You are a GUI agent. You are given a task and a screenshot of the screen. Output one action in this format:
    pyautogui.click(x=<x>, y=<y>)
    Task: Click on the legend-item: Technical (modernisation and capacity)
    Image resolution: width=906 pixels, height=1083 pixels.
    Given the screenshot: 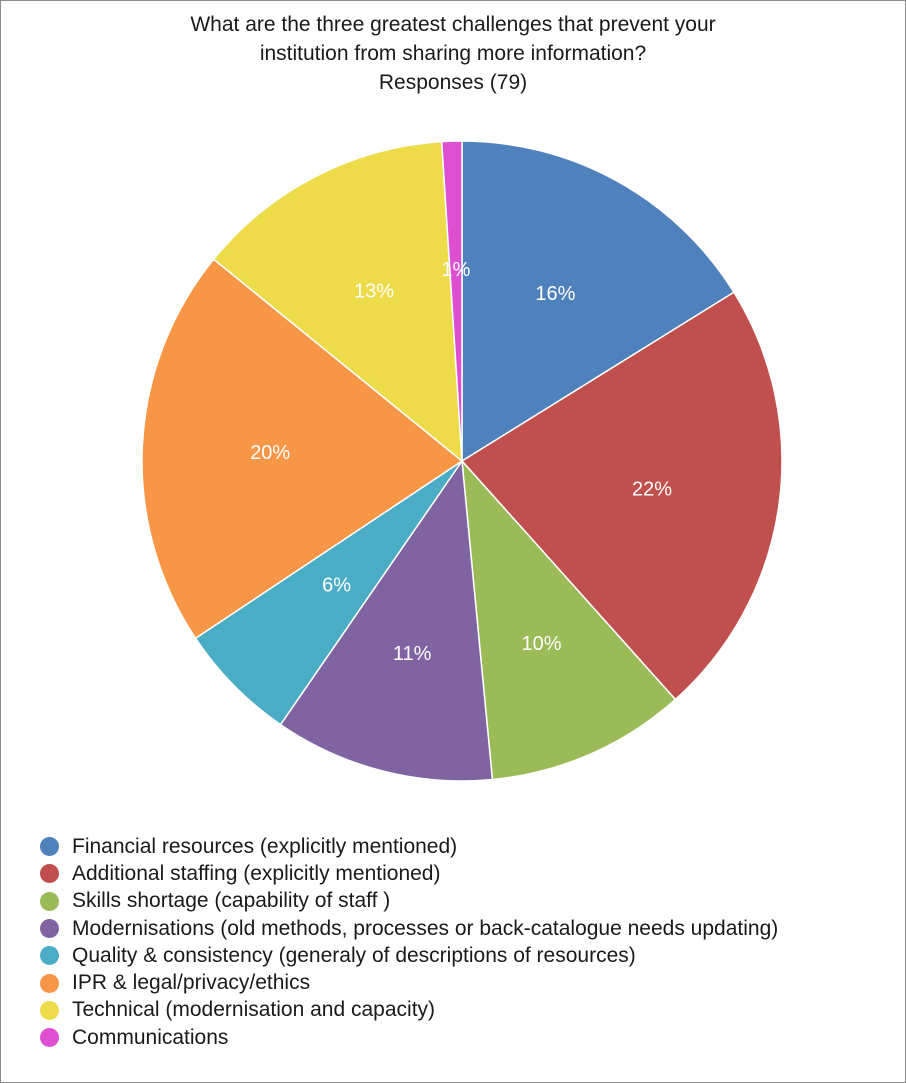 What is the action you would take?
    pyautogui.click(x=409, y=1010)
    